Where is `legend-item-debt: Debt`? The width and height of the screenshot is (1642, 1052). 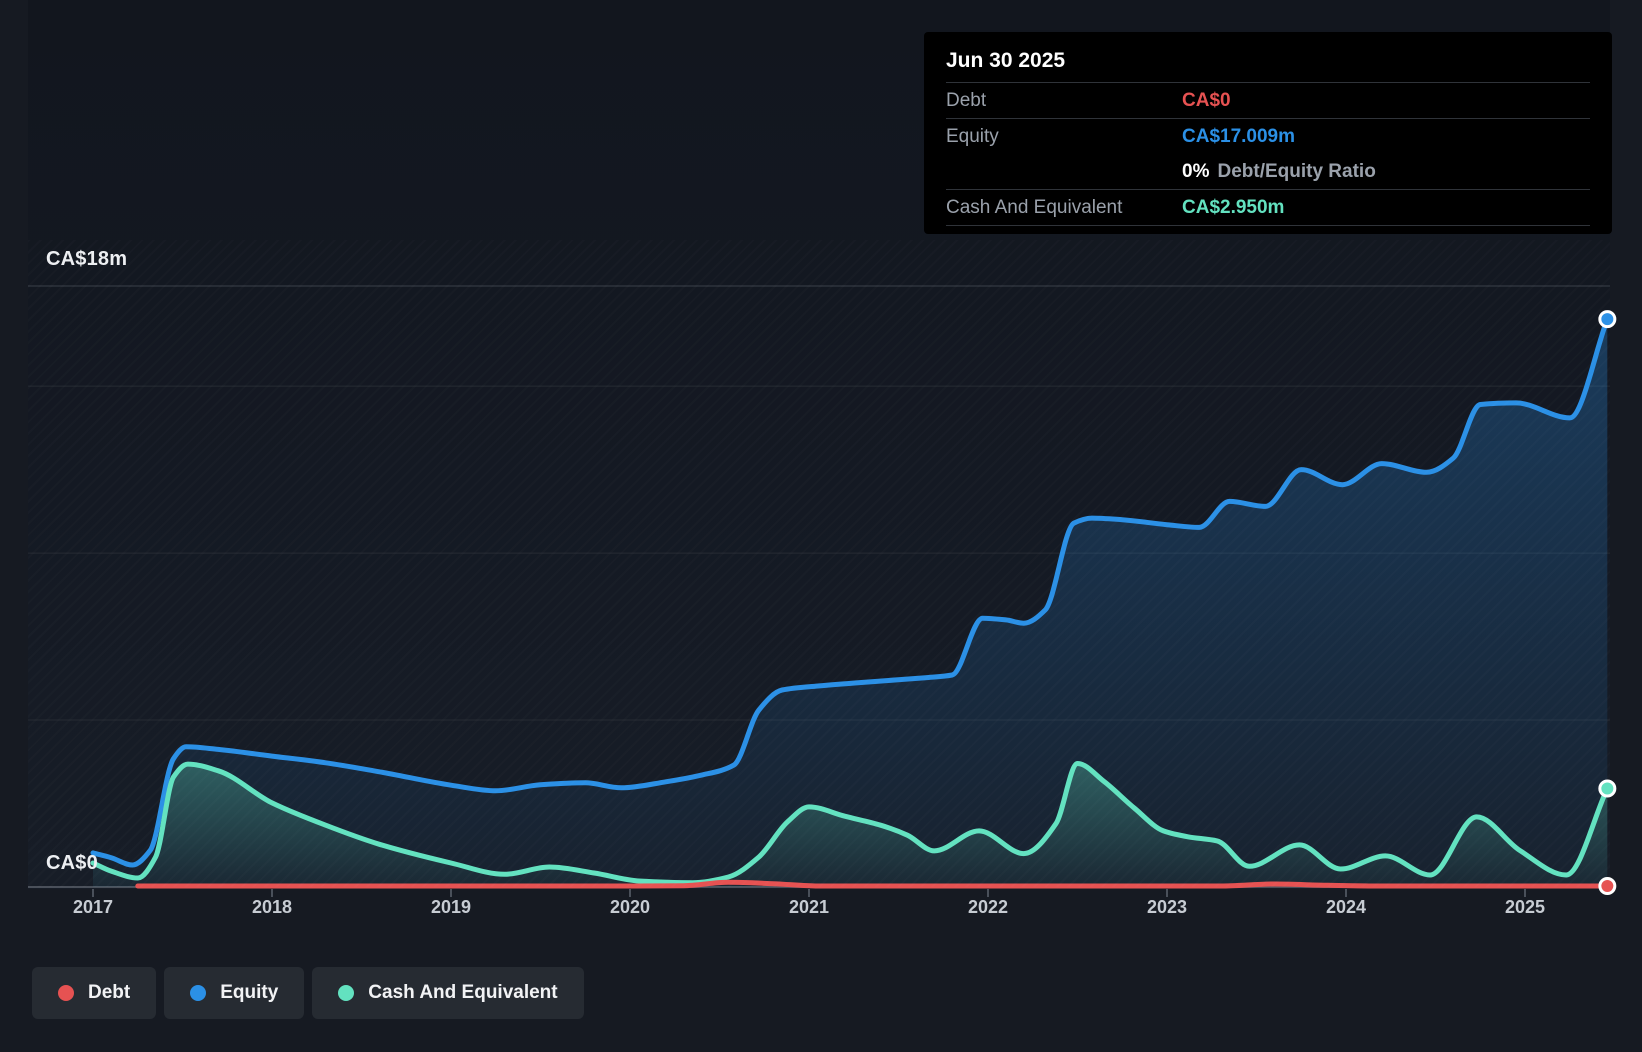
legend-item-debt: Debt is located at coordinates (94, 993).